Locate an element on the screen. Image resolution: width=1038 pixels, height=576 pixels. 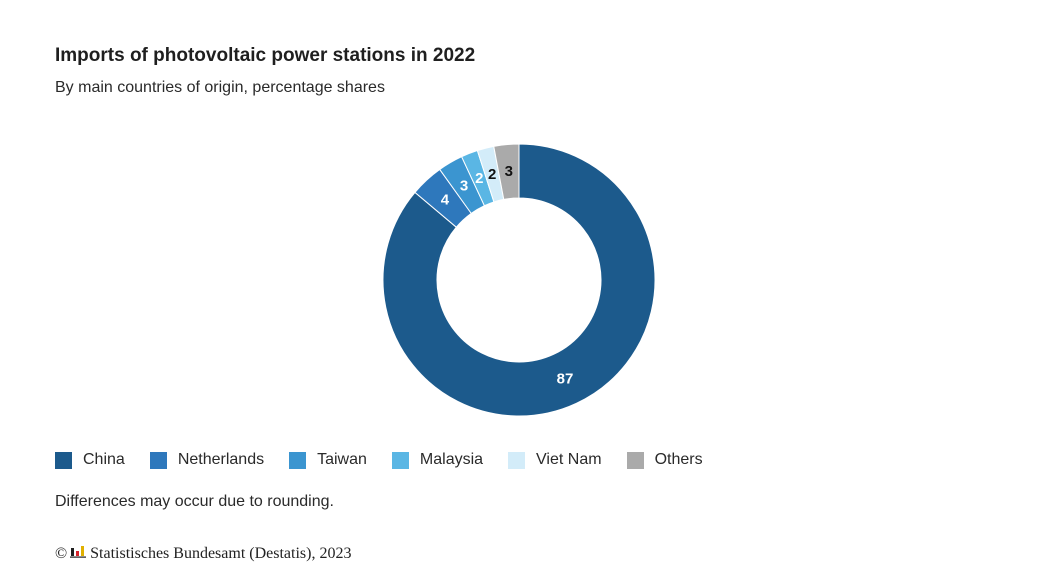
legend-label: Netherlands is located at coordinates (221, 459).